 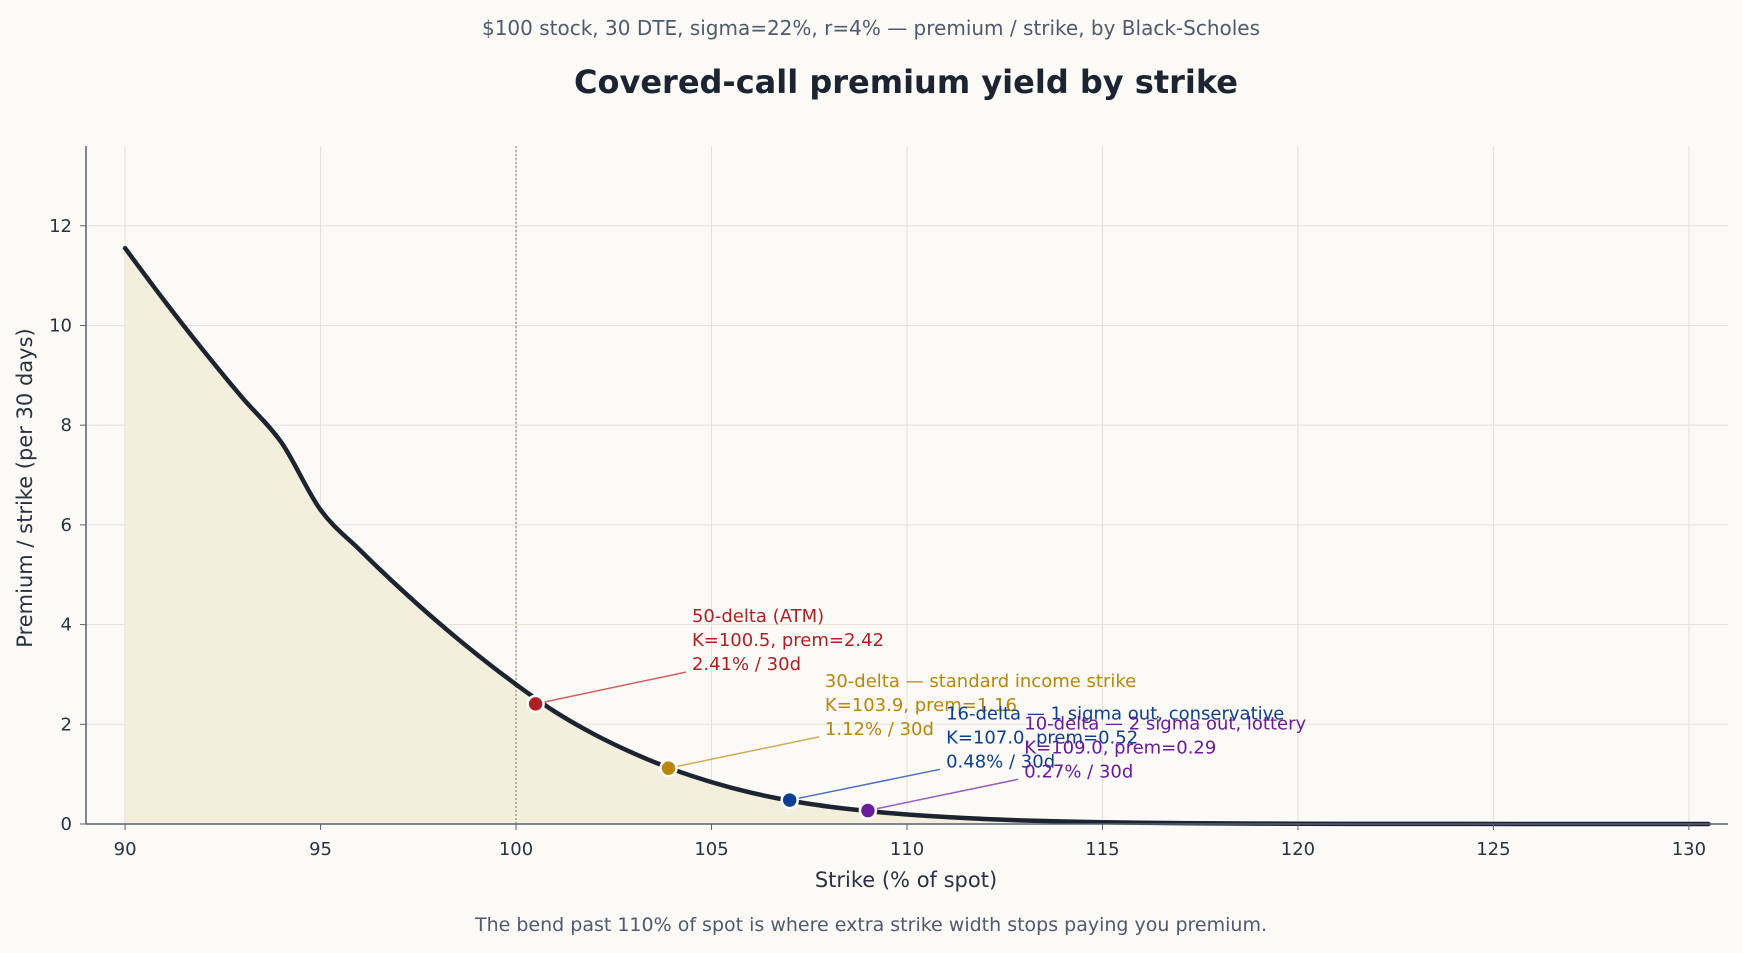 I want to click on x-tick-label: 105, so click(x=711, y=849).